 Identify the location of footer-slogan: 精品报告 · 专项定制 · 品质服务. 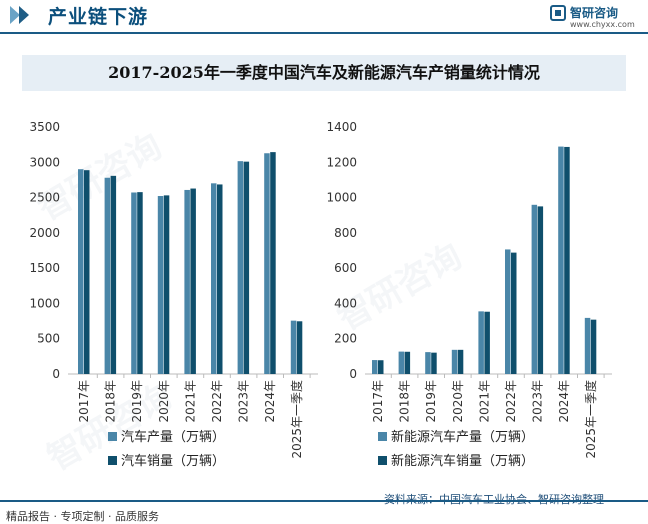
(82, 516).